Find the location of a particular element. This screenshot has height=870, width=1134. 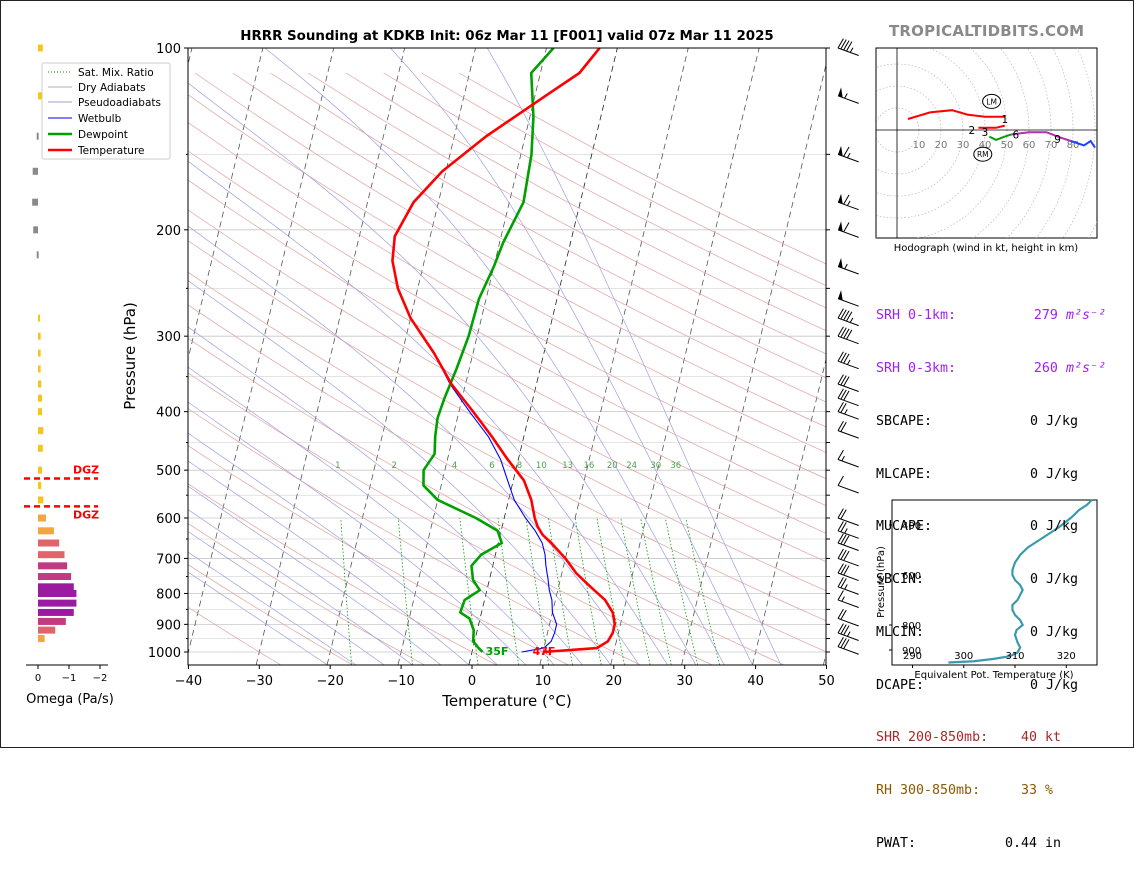

legend-pseudo: Pseudoadiabats is located at coordinates (119, 103).